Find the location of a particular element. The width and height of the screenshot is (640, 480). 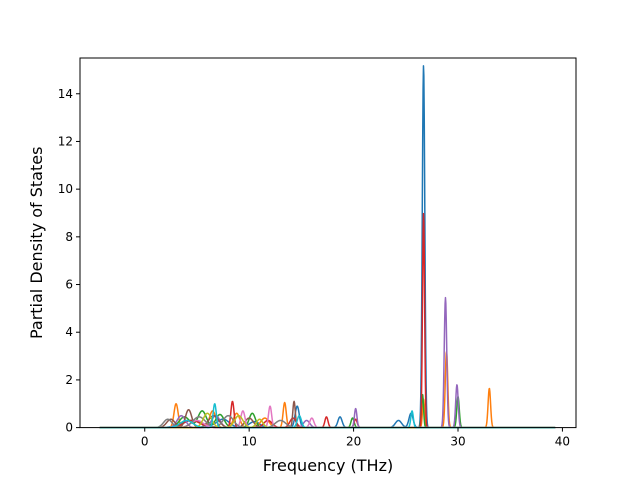

y-tick-label: 14 is located at coordinates (65, 94).